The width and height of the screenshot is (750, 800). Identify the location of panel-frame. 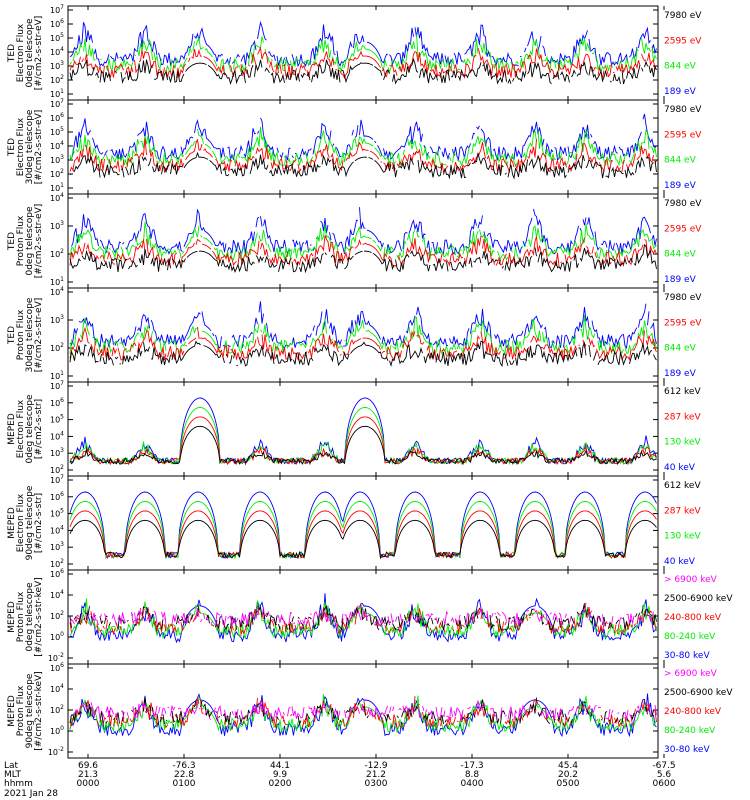
(363, 711).